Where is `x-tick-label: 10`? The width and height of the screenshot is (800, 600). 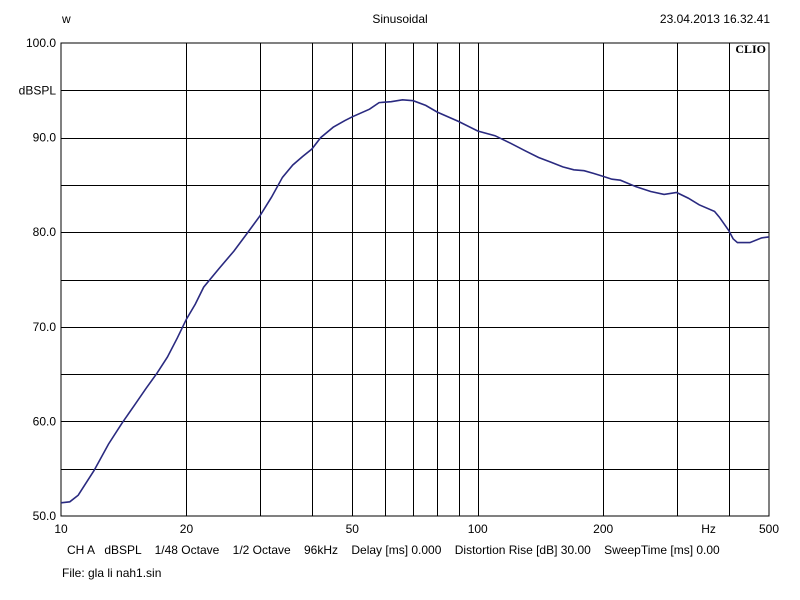
x-tick-label: 10 is located at coordinates (61, 529).